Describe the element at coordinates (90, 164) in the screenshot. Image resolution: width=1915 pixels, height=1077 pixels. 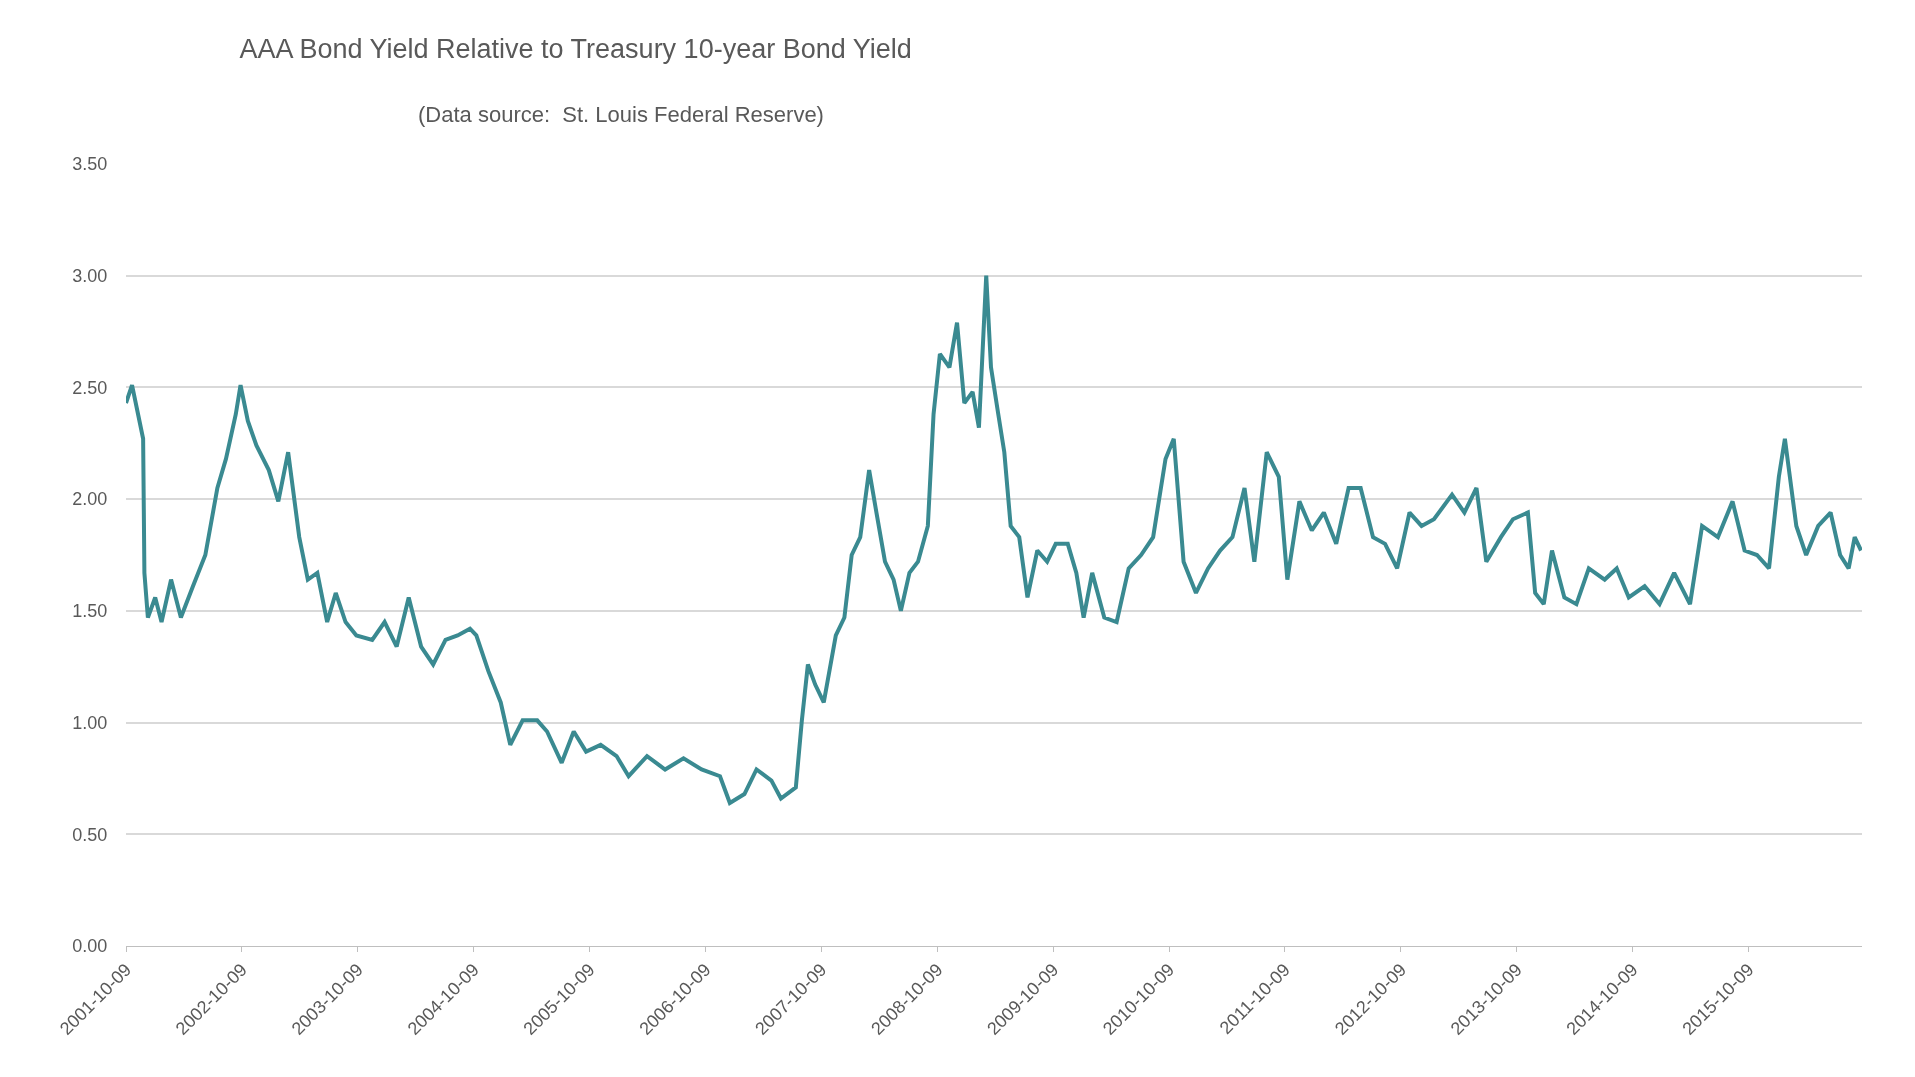
I see `y-tick-label: 3.50` at that location.